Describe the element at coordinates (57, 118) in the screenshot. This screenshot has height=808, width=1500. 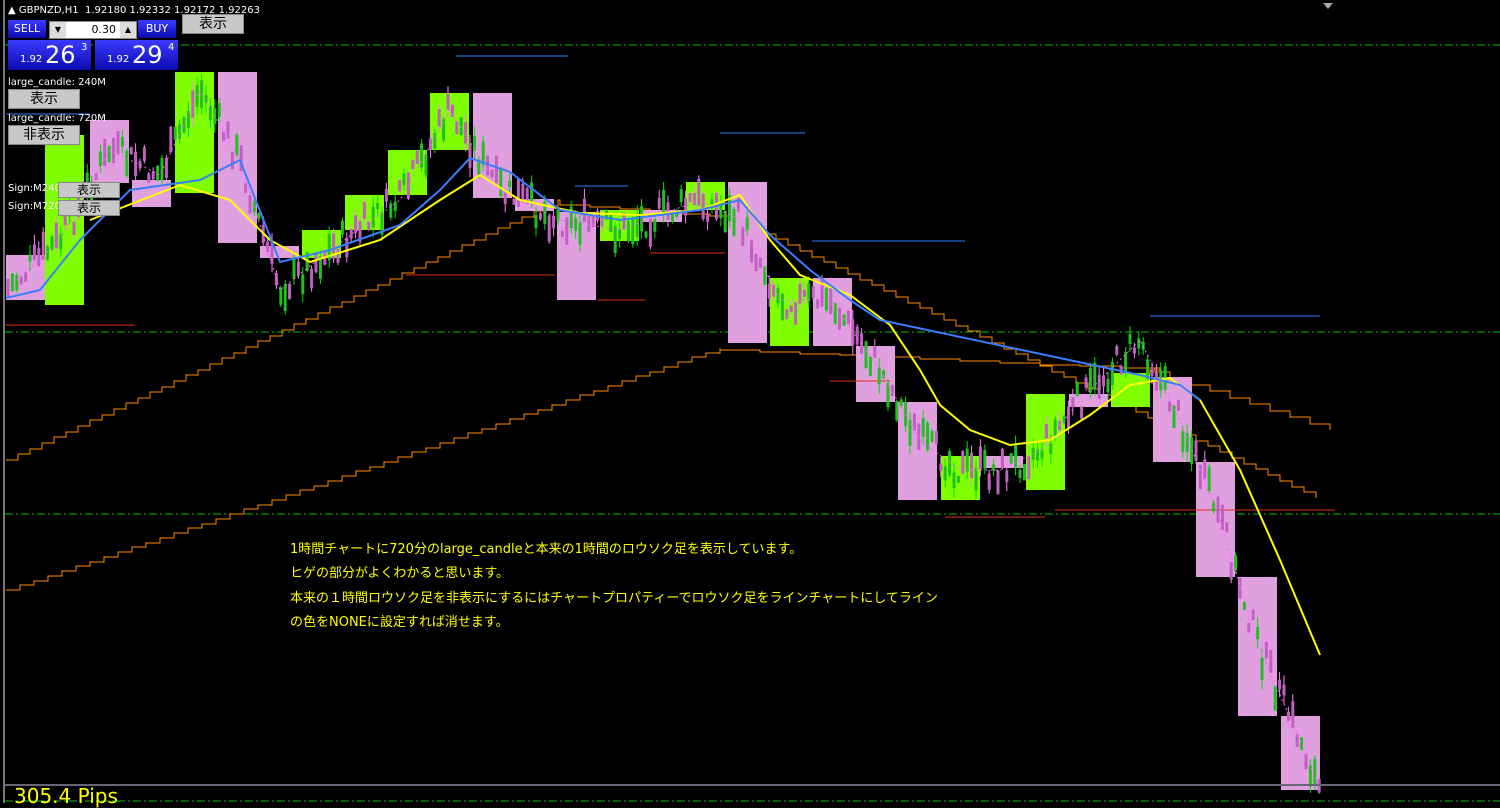
I see `lc720-label: large_candle: 720M` at that location.